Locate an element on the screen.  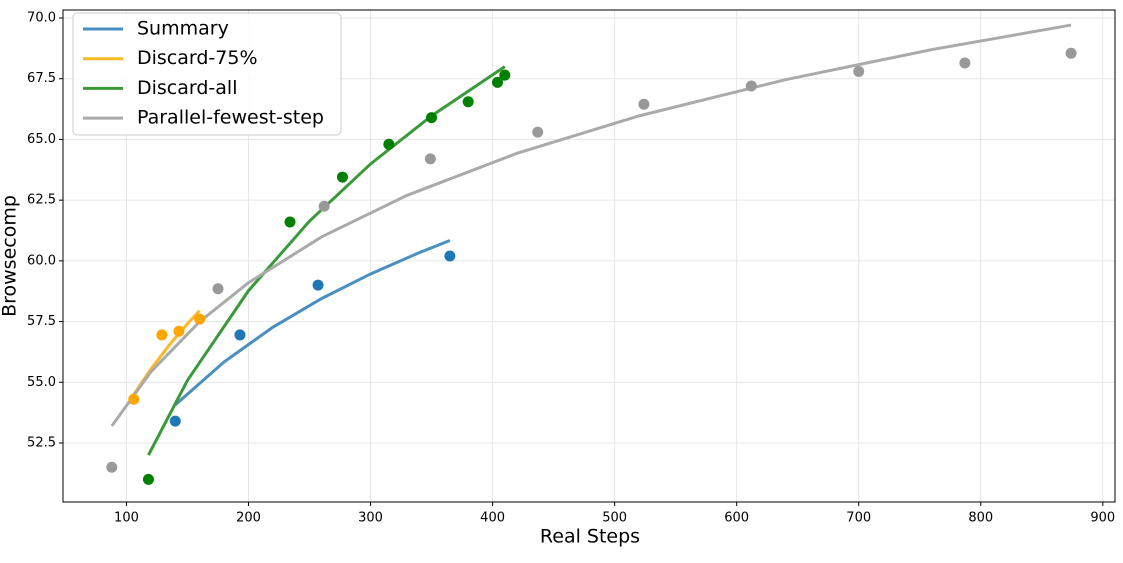
fit-line is located at coordinates (312, 322).